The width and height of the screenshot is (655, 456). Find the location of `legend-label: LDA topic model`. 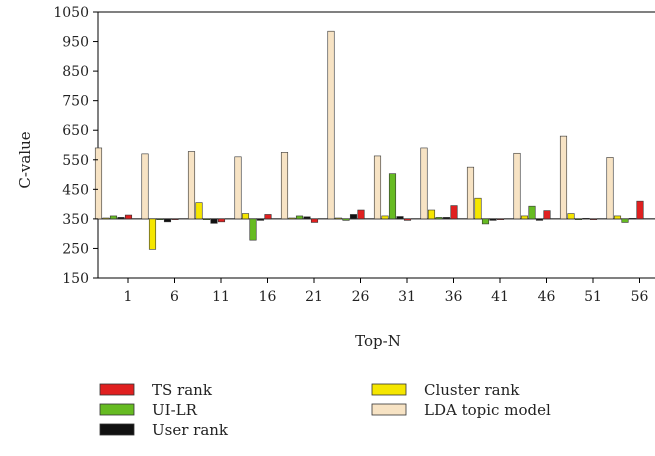

legend-label: LDA topic model is located at coordinates (487, 410).